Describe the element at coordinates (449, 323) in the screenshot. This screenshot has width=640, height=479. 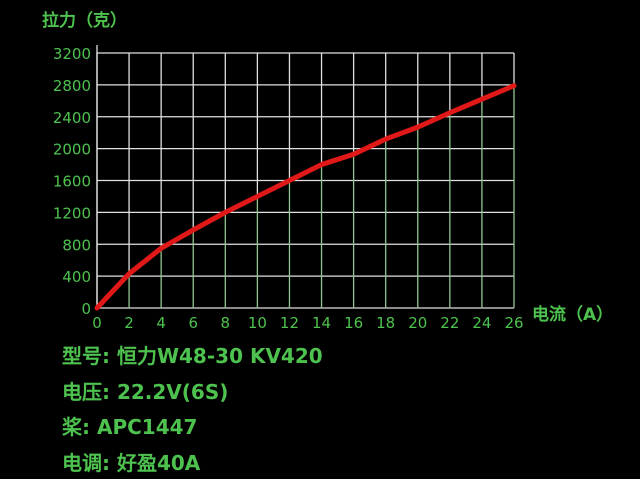
I see `x-tick-label: 22` at that location.